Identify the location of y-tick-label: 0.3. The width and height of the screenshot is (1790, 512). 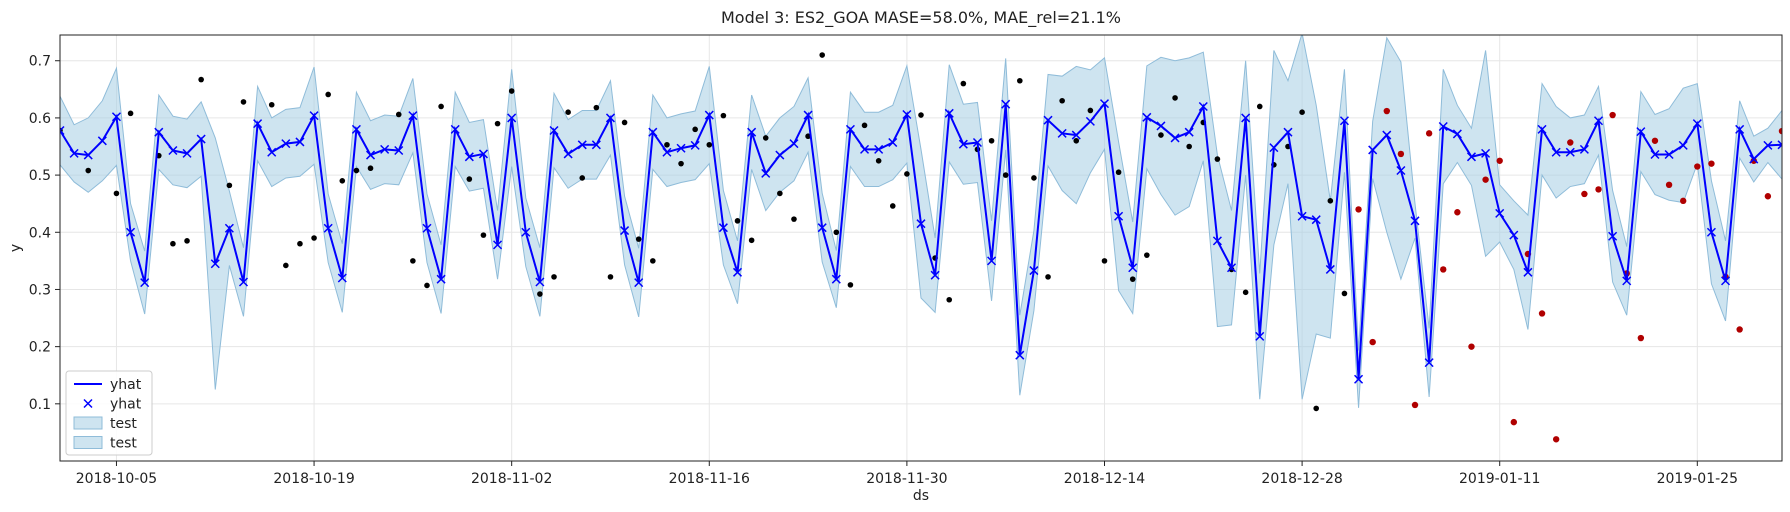
(40, 290).